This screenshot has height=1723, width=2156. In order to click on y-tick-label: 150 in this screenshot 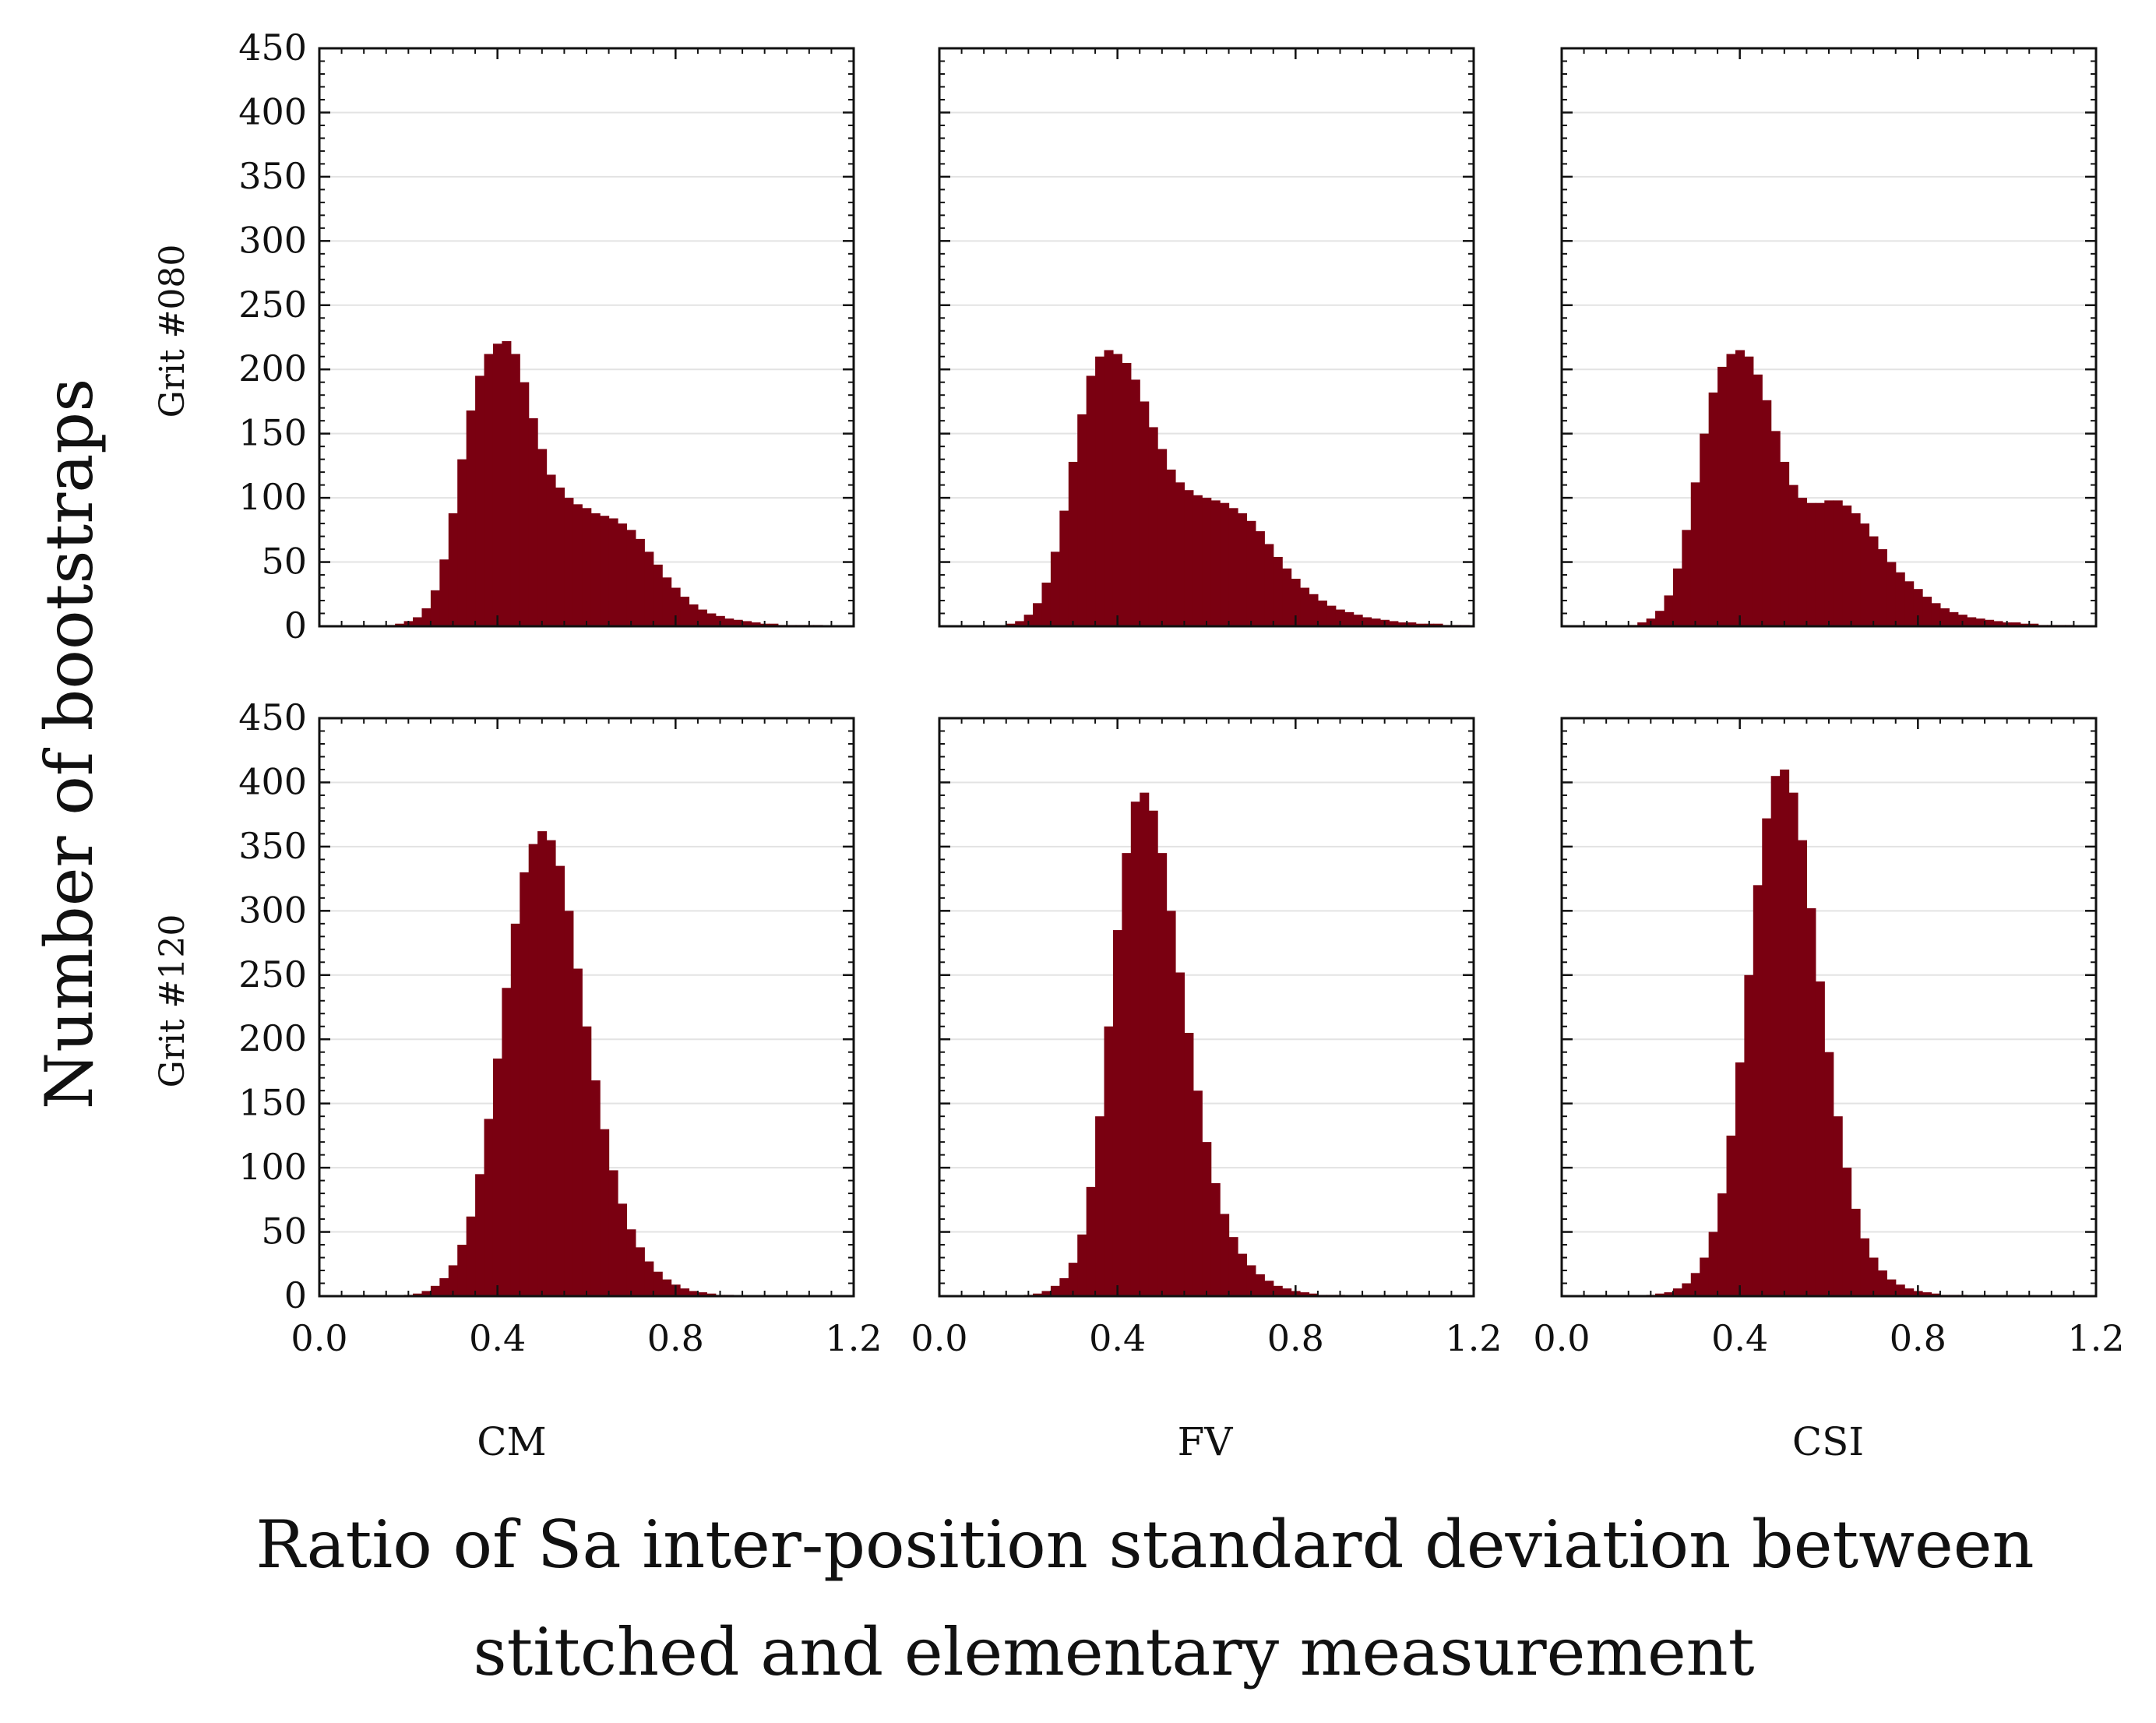, I will do `click(272, 433)`.